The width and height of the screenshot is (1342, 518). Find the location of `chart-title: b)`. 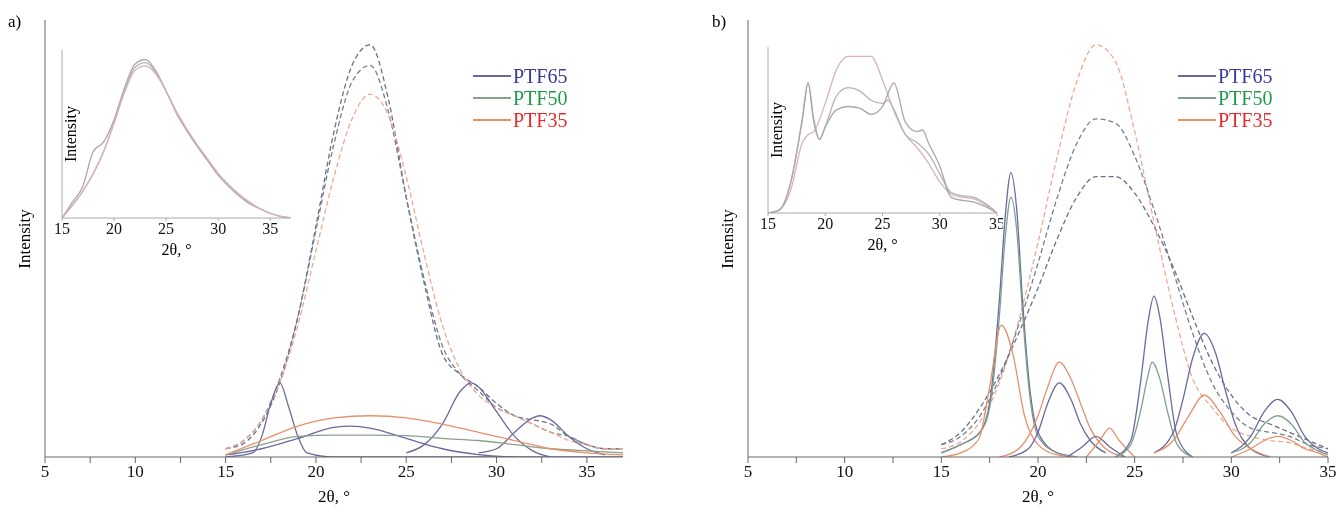

chart-title: b) is located at coordinates (719, 22).